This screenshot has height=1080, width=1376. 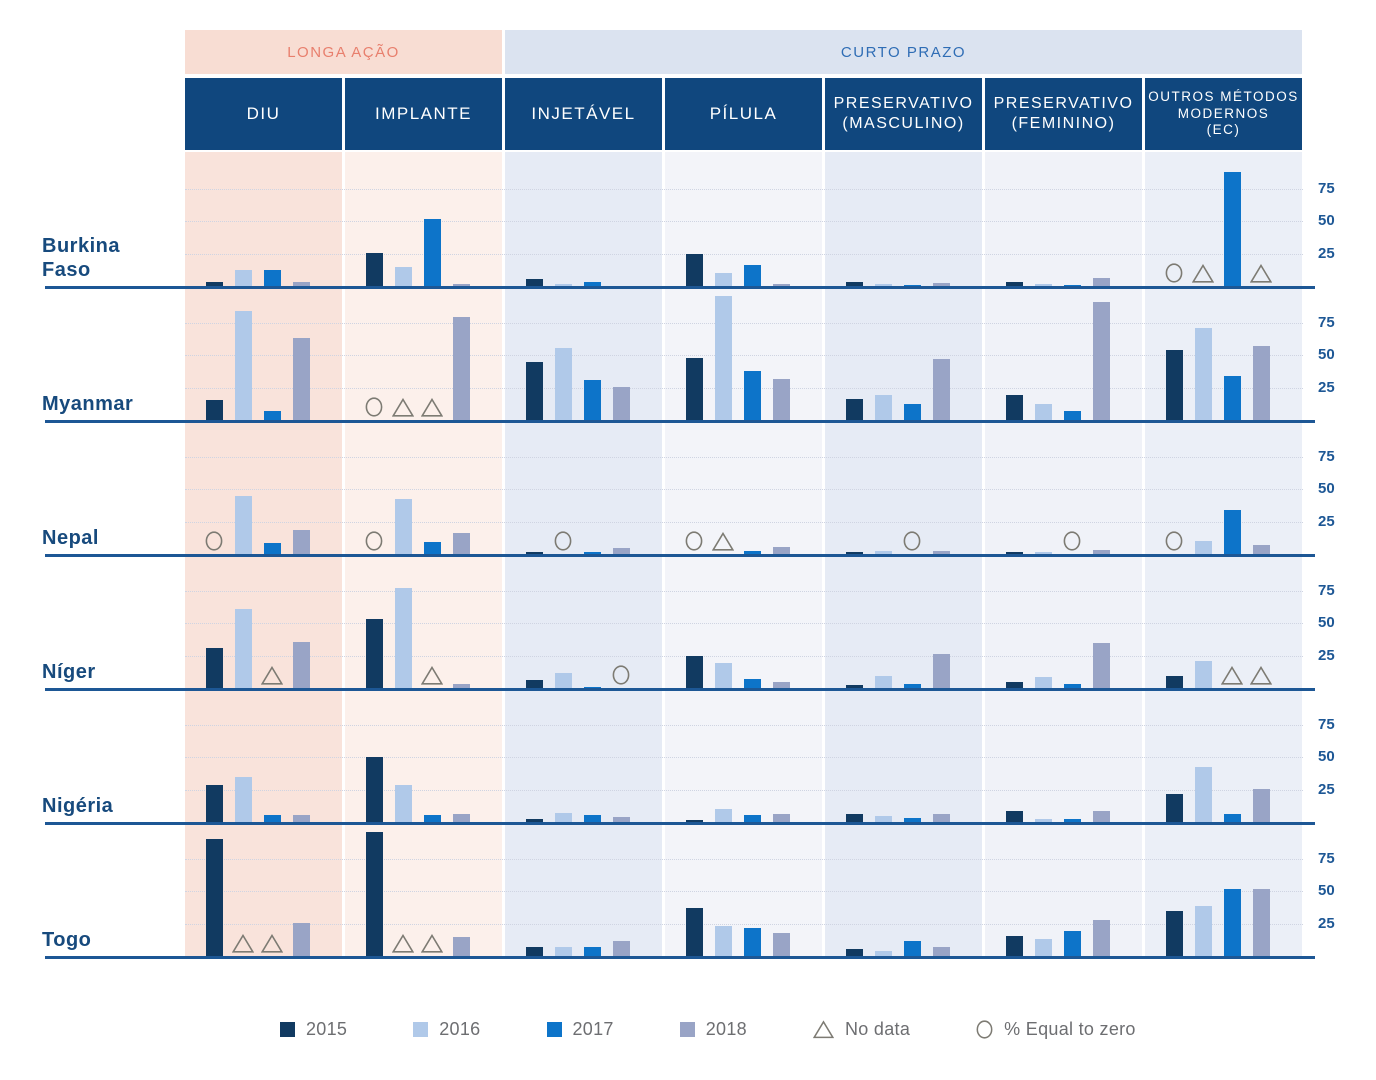 What do you see at coordinates (680, 957) in the screenshot?
I see `baseline-togo` at bounding box center [680, 957].